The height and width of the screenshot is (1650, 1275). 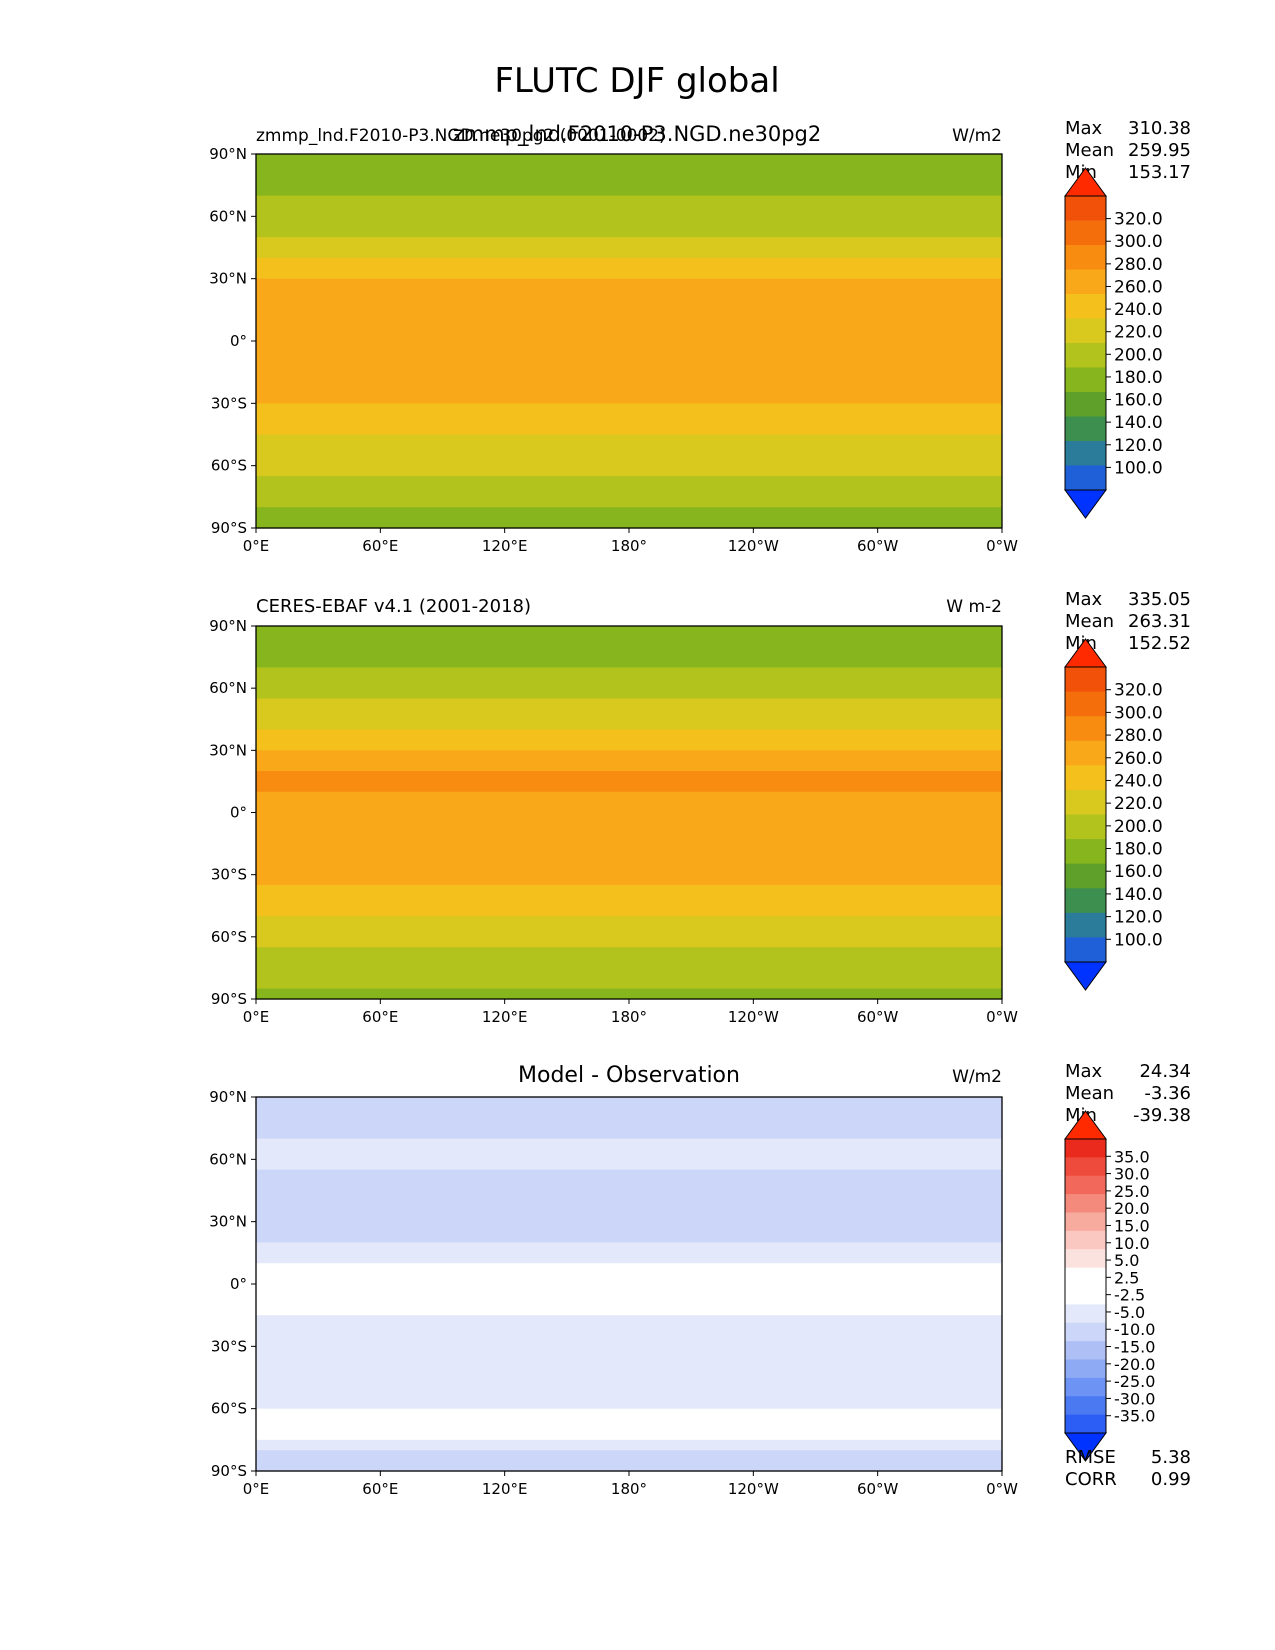 What do you see at coordinates (878, 1017) in the screenshot?
I see `x-tick-label: 60°W` at bounding box center [878, 1017].